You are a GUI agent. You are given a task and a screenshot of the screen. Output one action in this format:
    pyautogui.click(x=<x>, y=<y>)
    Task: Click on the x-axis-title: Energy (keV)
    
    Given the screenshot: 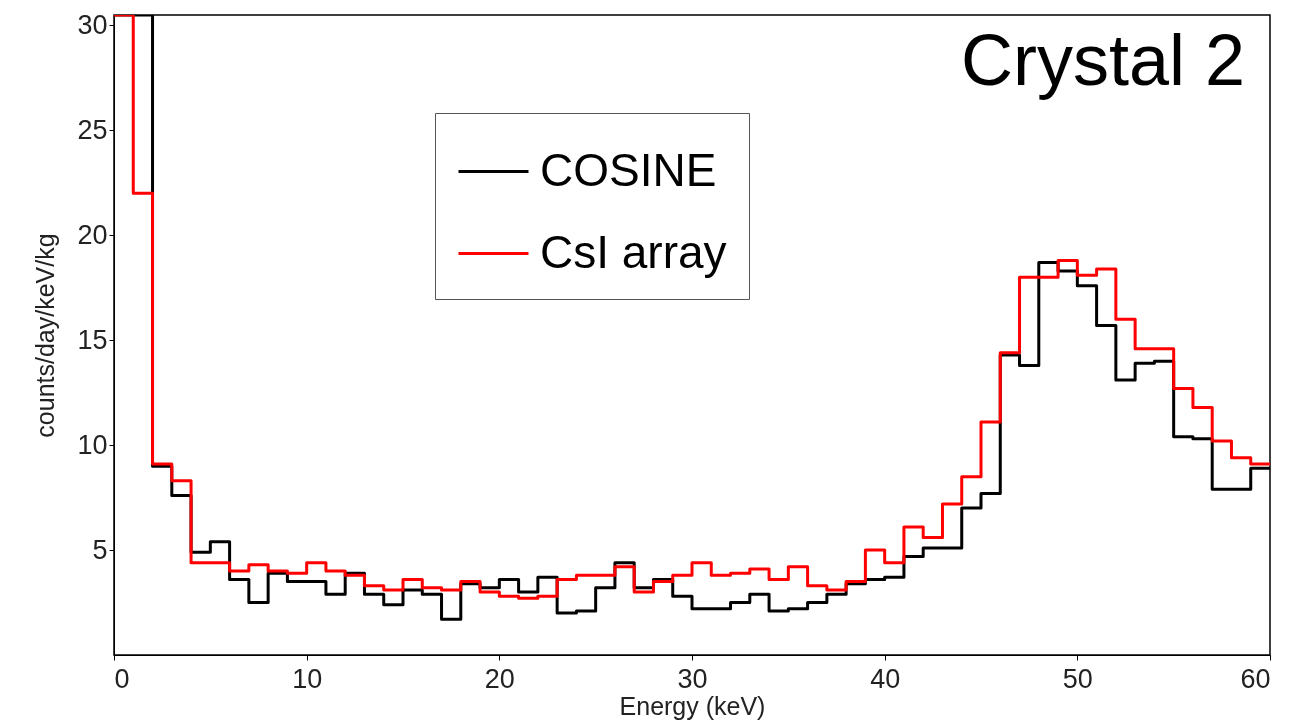 What is the action you would take?
    pyautogui.click(x=692, y=705)
    